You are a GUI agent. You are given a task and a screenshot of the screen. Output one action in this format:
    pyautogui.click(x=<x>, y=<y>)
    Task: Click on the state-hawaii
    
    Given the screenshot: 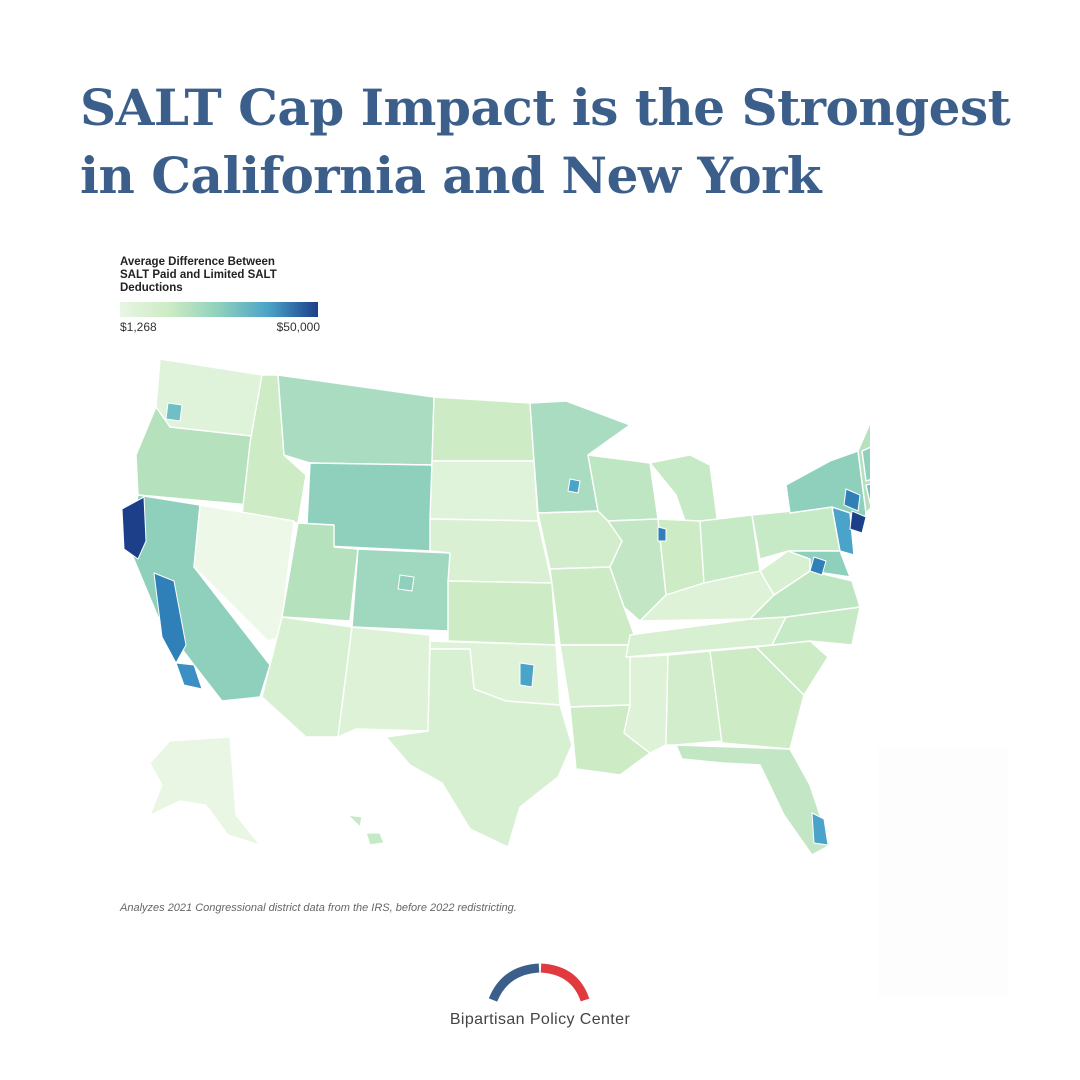 What is the action you would take?
    pyautogui.click(x=365, y=830)
    